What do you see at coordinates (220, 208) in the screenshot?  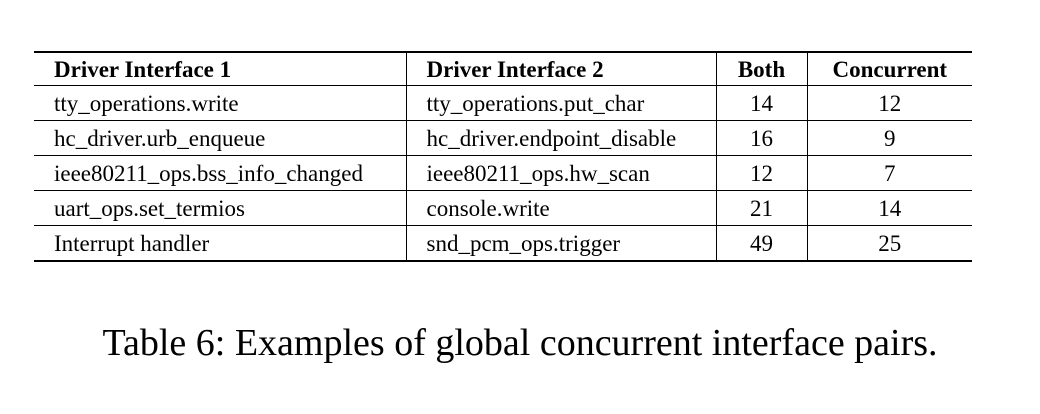 I see `cell-interface-1: uart_ops.set_termios` at bounding box center [220, 208].